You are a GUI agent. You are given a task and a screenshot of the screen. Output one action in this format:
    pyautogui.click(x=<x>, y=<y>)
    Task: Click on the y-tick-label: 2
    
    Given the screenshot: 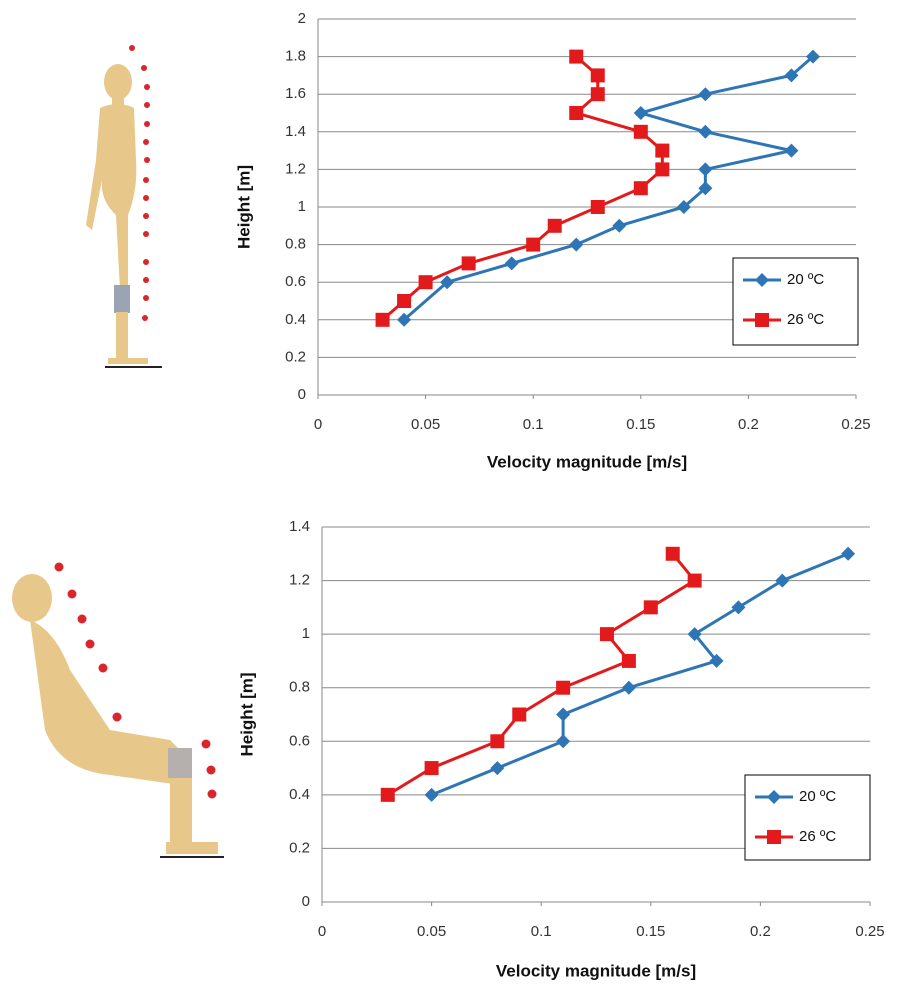 What is the action you would take?
    pyautogui.click(x=302, y=18)
    